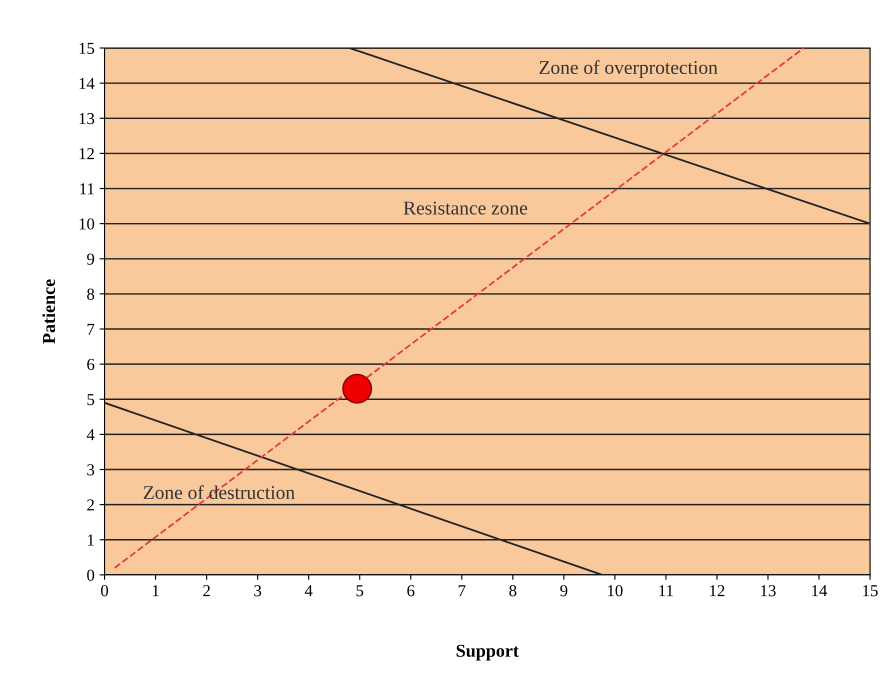 This screenshot has width=886, height=686. Describe the element at coordinates (512, 590) in the screenshot. I see `x-tick-label: 8` at that location.